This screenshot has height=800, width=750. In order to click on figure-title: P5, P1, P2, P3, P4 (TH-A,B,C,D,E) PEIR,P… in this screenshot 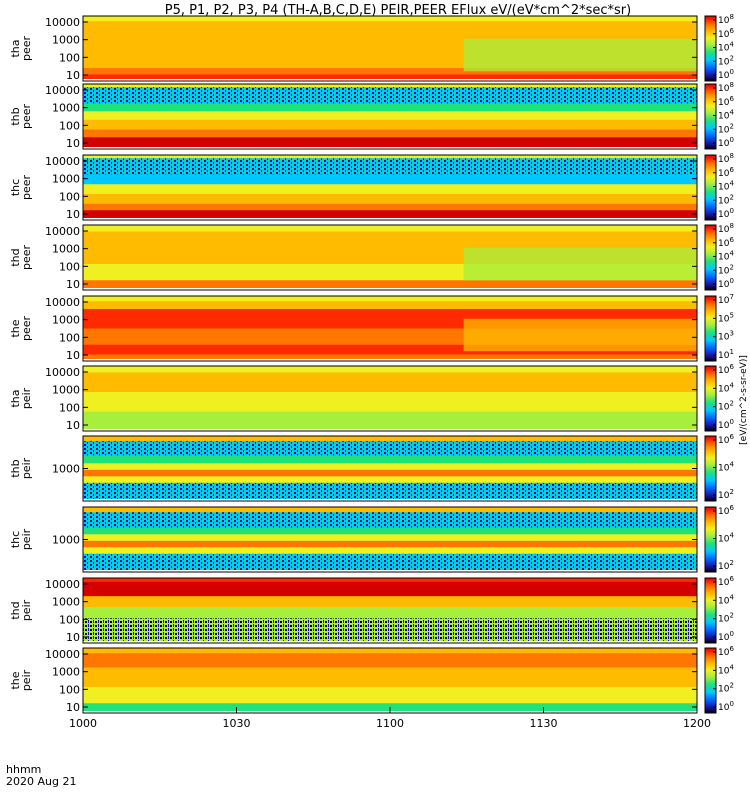, I will do `click(398, 10)`.